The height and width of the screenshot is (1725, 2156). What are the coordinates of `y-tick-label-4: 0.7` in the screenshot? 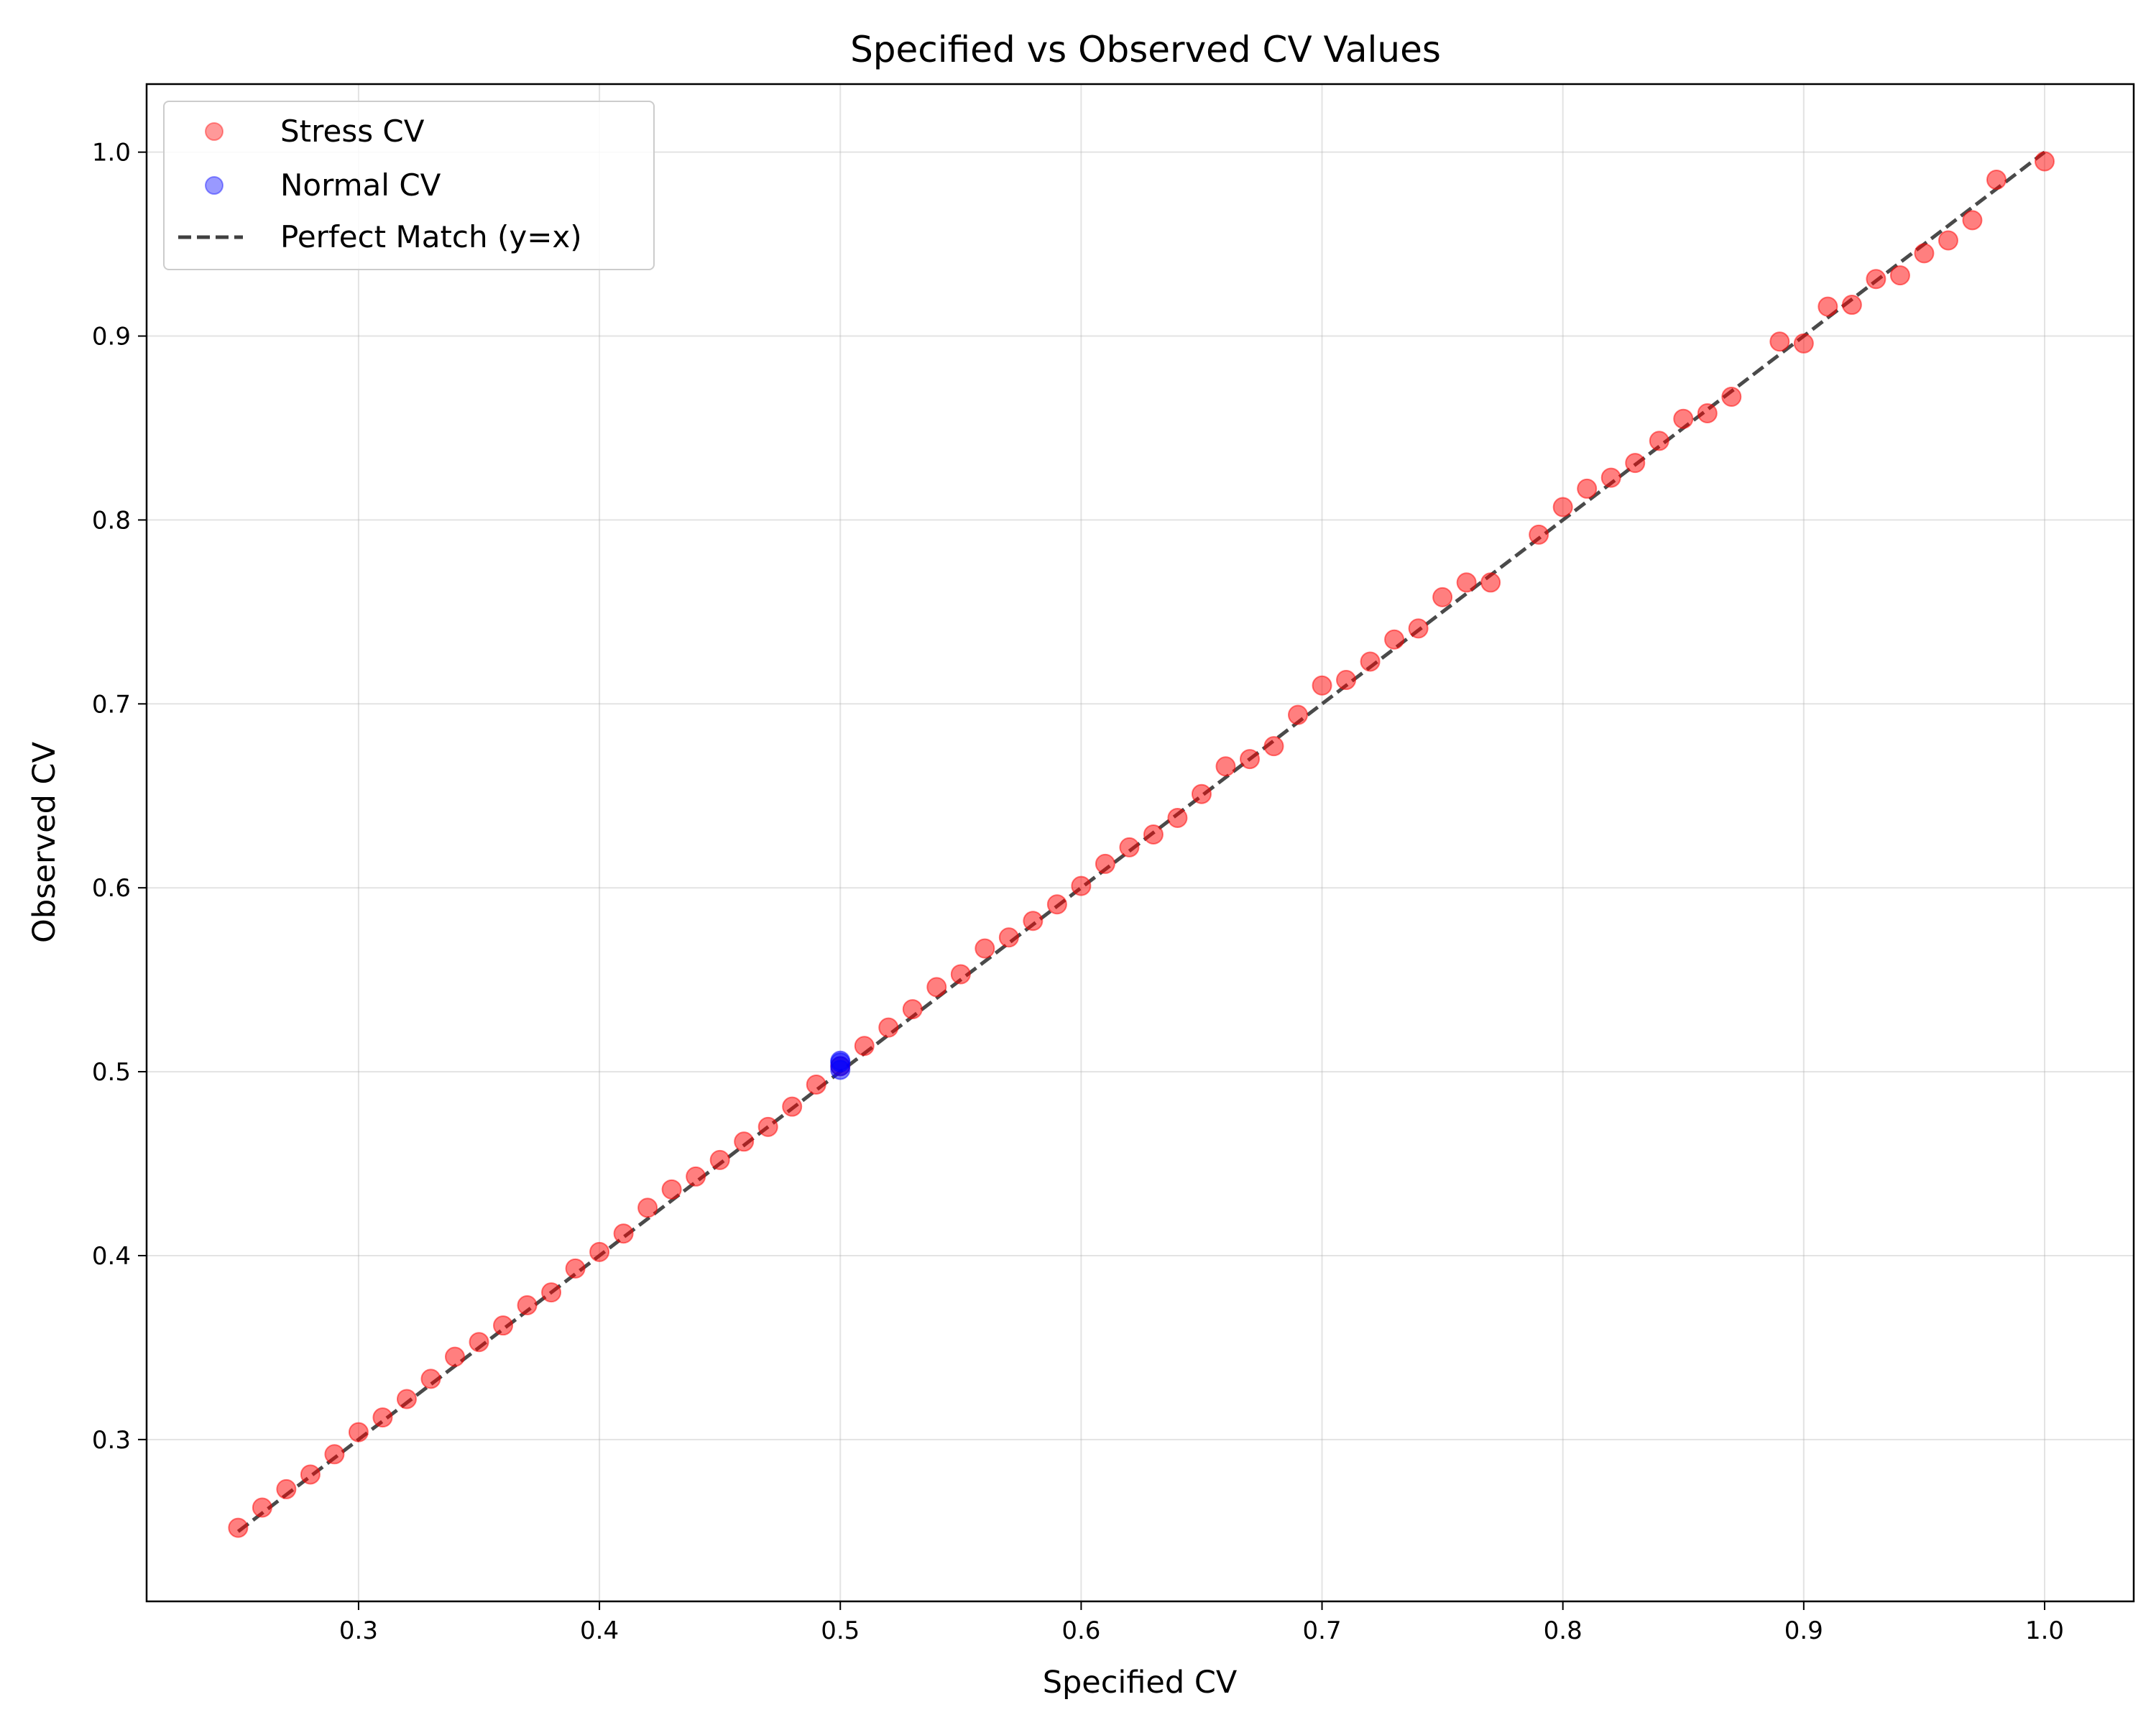 It's located at (111, 704).